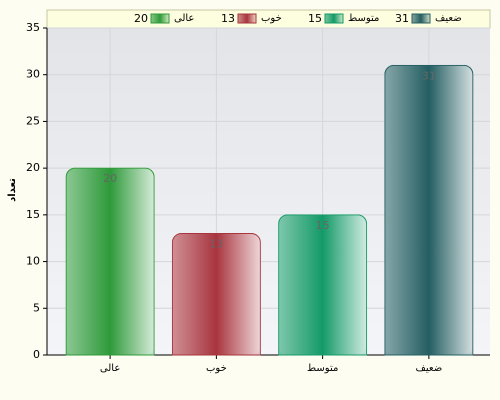 Image resolution: width=500 pixels, height=400 pixels. What do you see at coordinates (33, 167) in the screenshot?
I see `y-tick-label: 20` at bounding box center [33, 167].